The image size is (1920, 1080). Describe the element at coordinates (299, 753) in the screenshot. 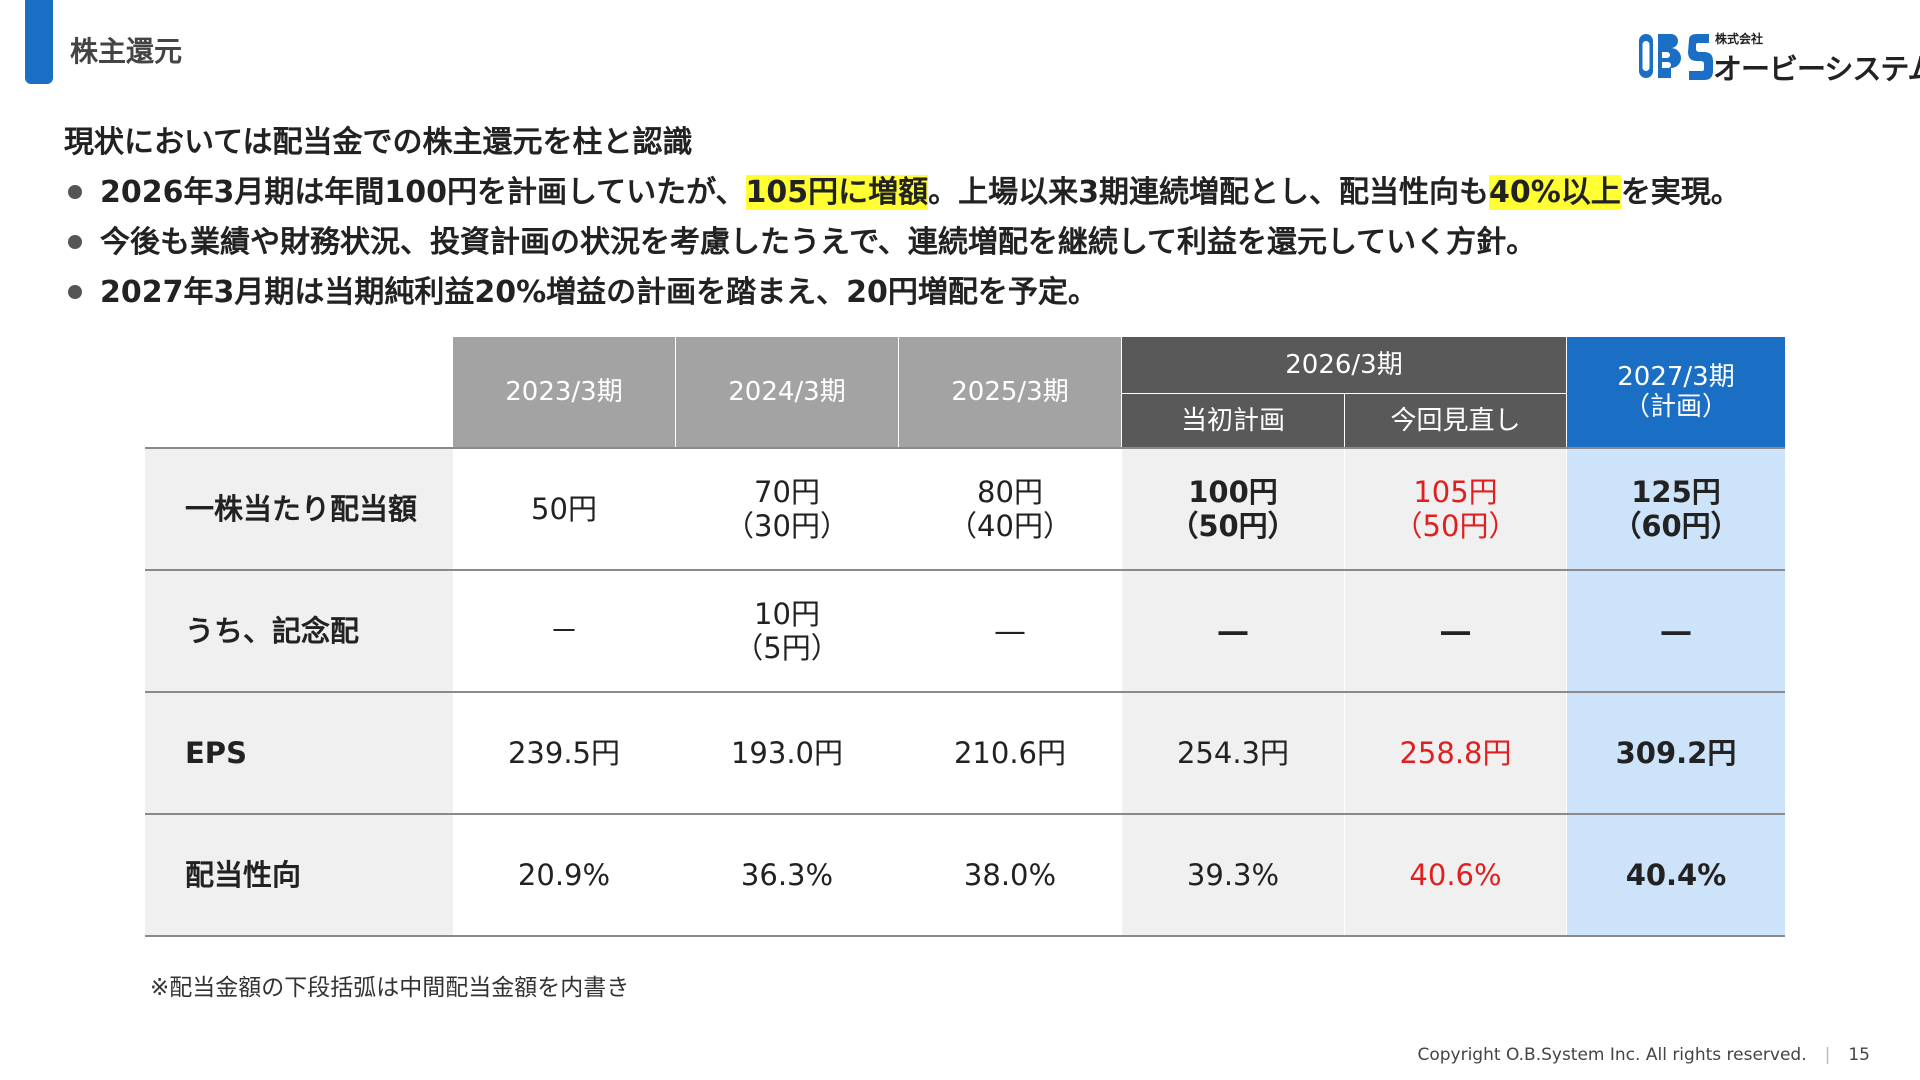

I see `row-label: EPS` at that location.